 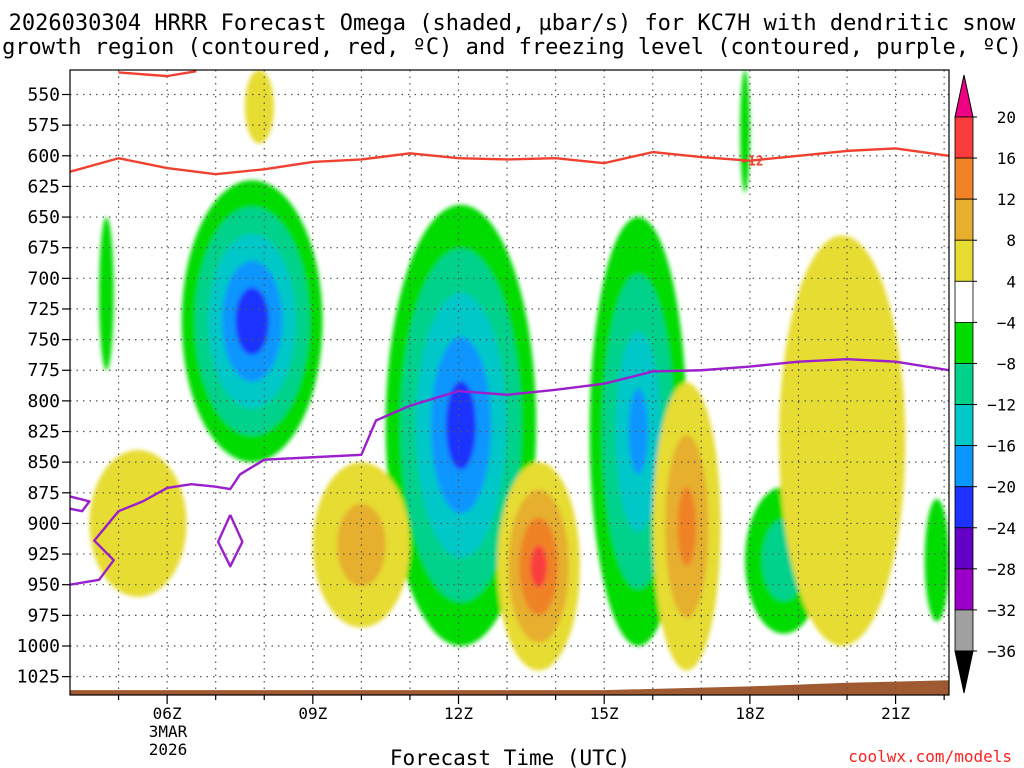 What do you see at coordinates (43, 186) in the screenshot?
I see `y-tick-label: 625` at bounding box center [43, 186].